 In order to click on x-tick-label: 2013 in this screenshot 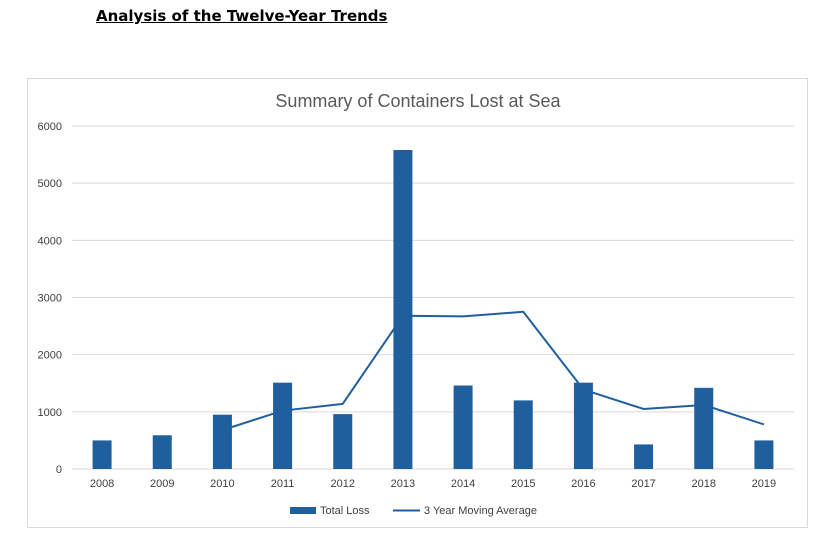, I will do `click(403, 484)`.